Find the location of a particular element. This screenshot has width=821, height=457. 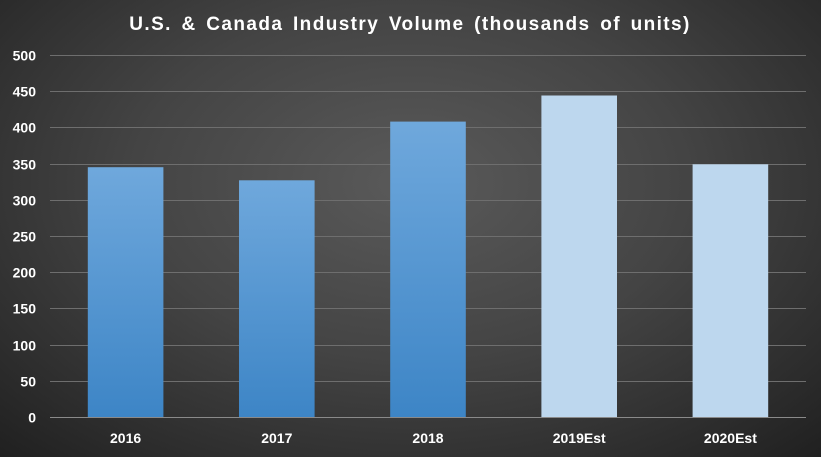

x-tick-label: 2019Est is located at coordinates (579, 438).